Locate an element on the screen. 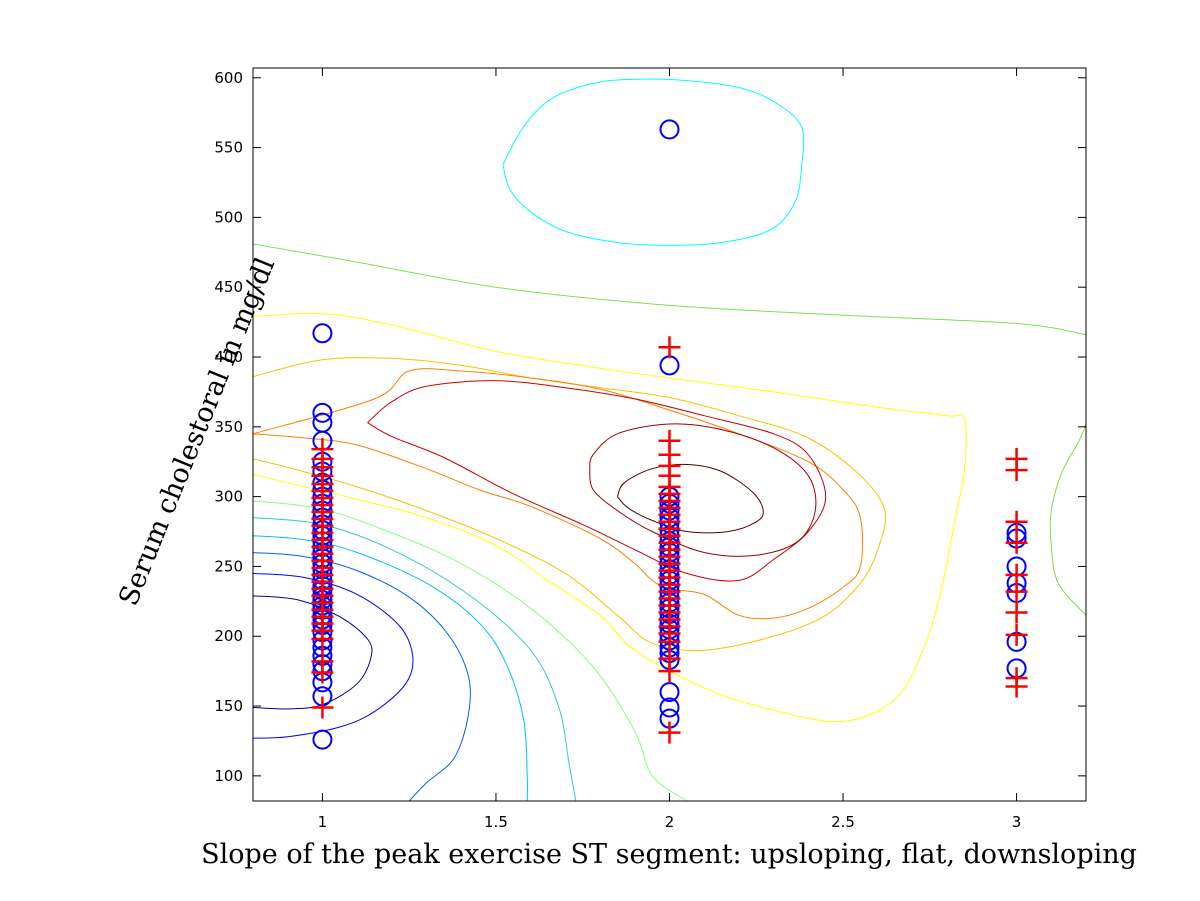 The height and width of the screenshot is (901, 1200). y-tick-label: 350 is located at coordinates (228, 427).